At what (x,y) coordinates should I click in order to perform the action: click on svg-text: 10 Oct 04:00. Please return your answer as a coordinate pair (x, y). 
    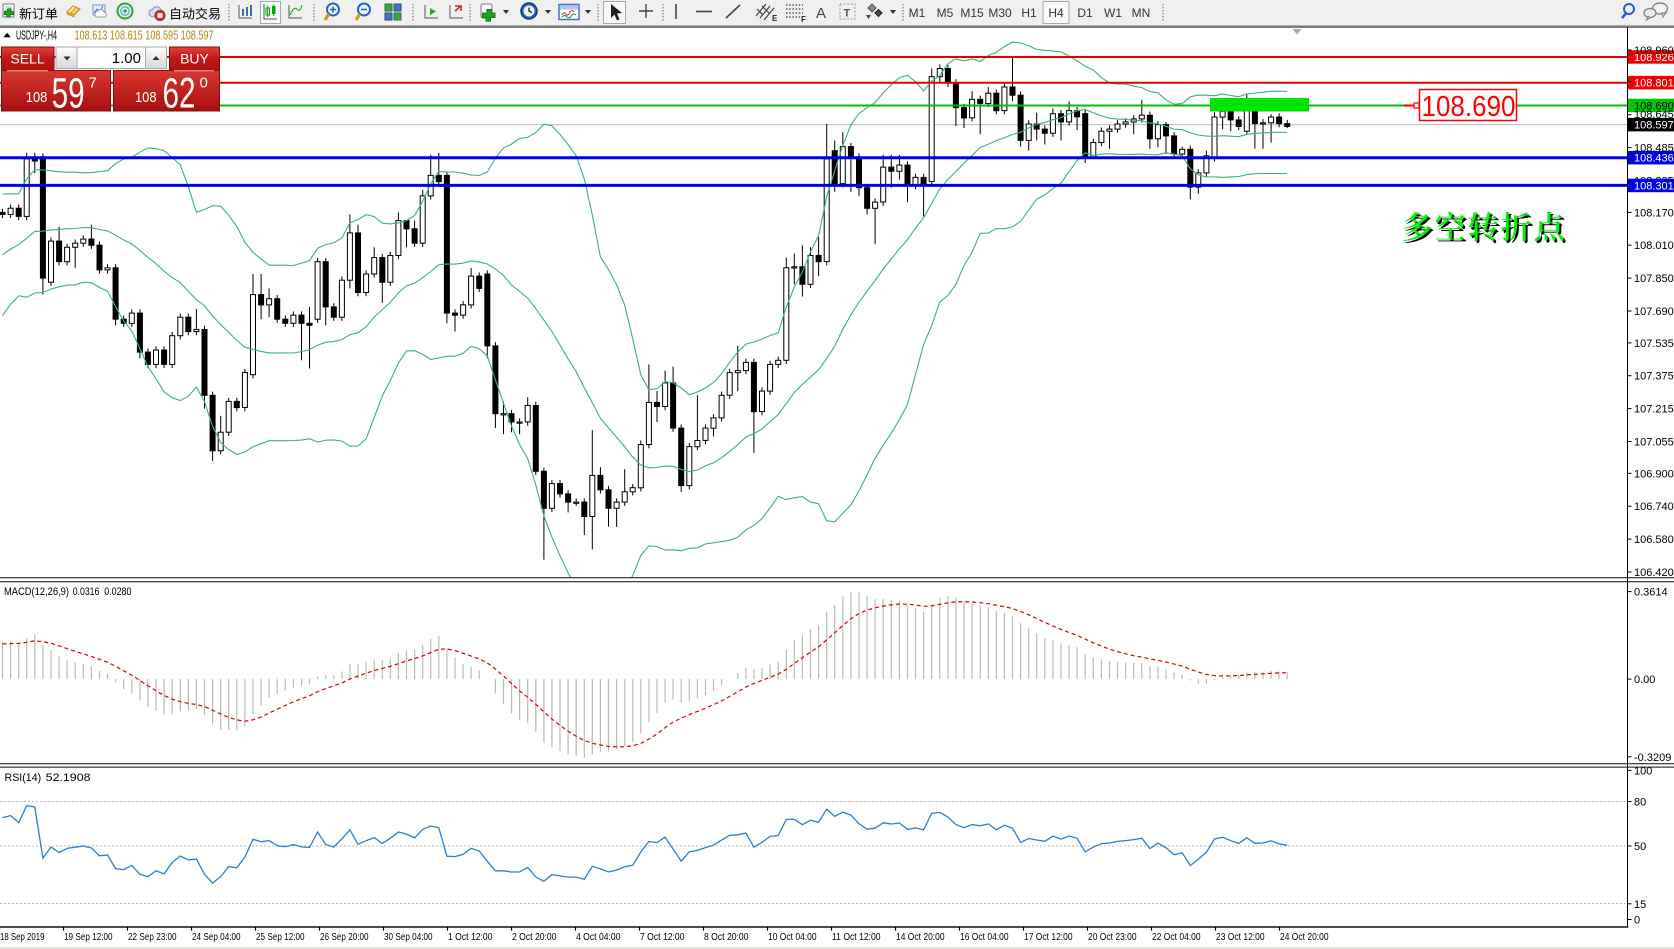
    Looking at the image, I should click on (792, 937).